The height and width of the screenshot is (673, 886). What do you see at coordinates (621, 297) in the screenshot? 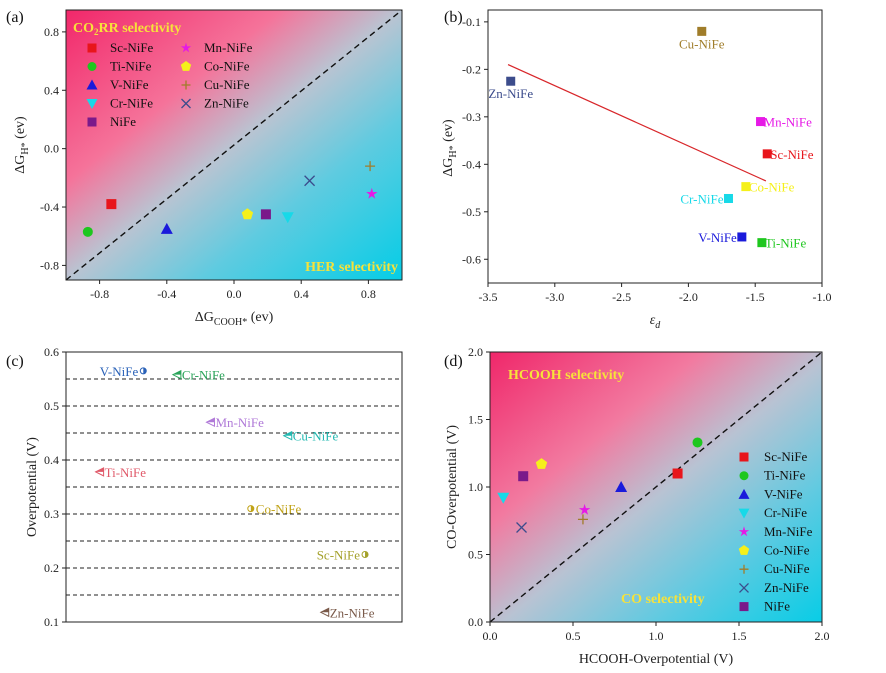
I see `x-tick-label: -2.5` at bounding box center [621, 297].